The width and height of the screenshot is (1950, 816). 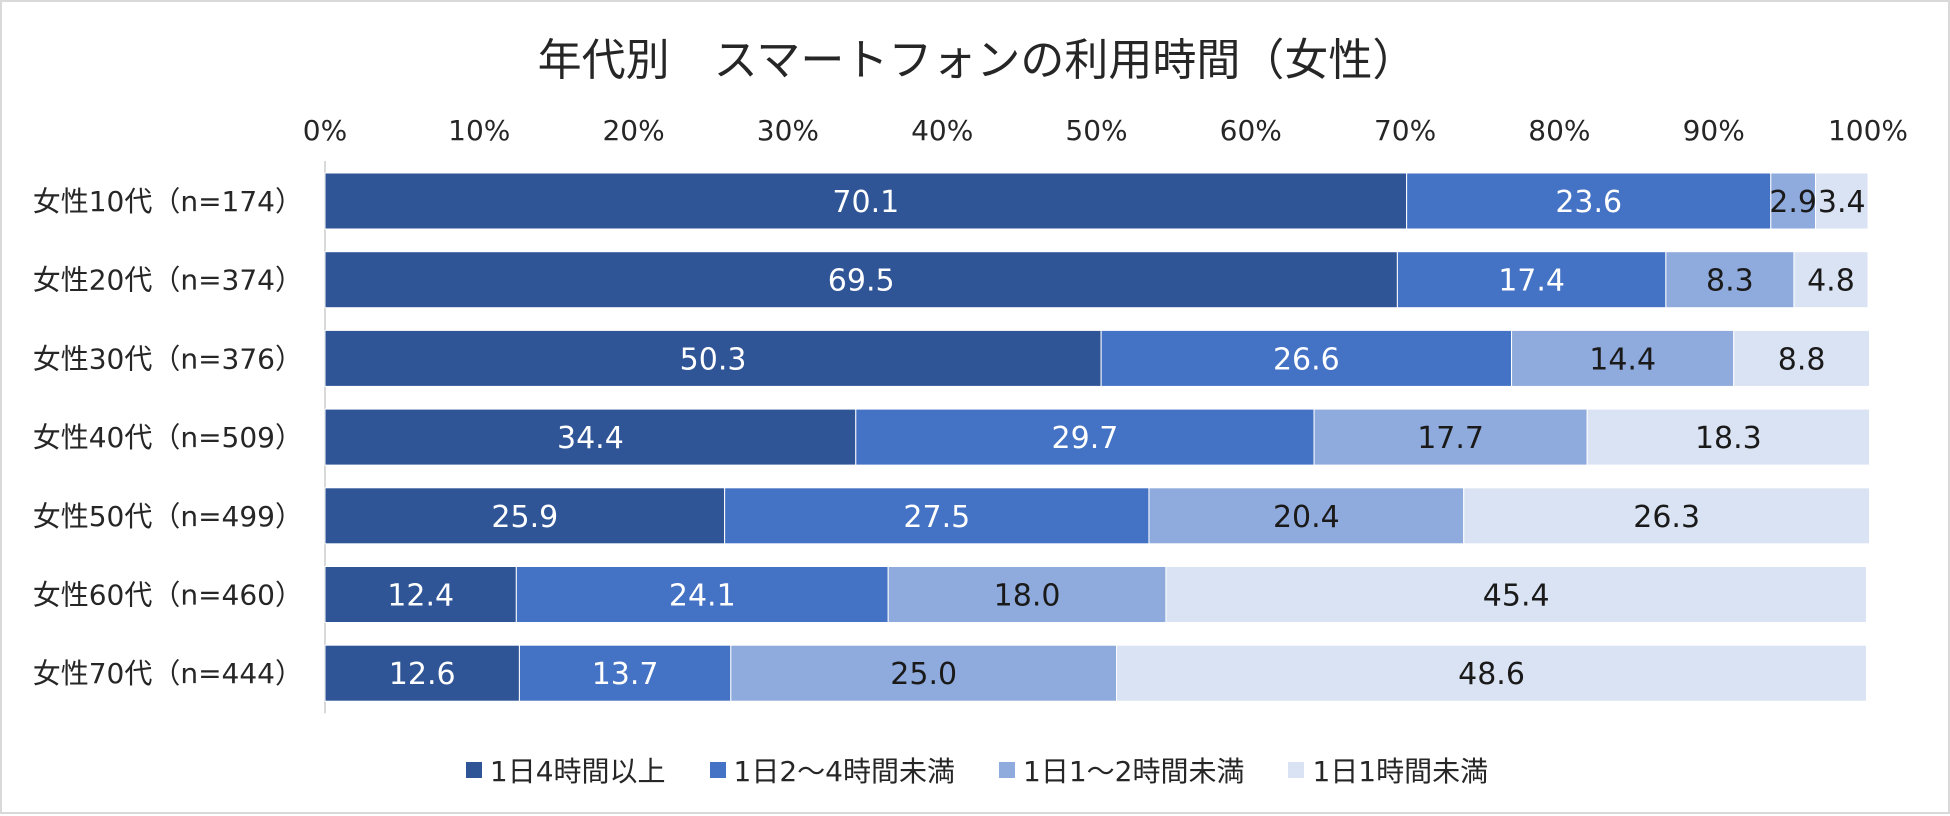 What do you see at coordinates (1559, 130) in the screenshot?
I see `x-tick-label: 80%` at bounding box center [1559, 130].